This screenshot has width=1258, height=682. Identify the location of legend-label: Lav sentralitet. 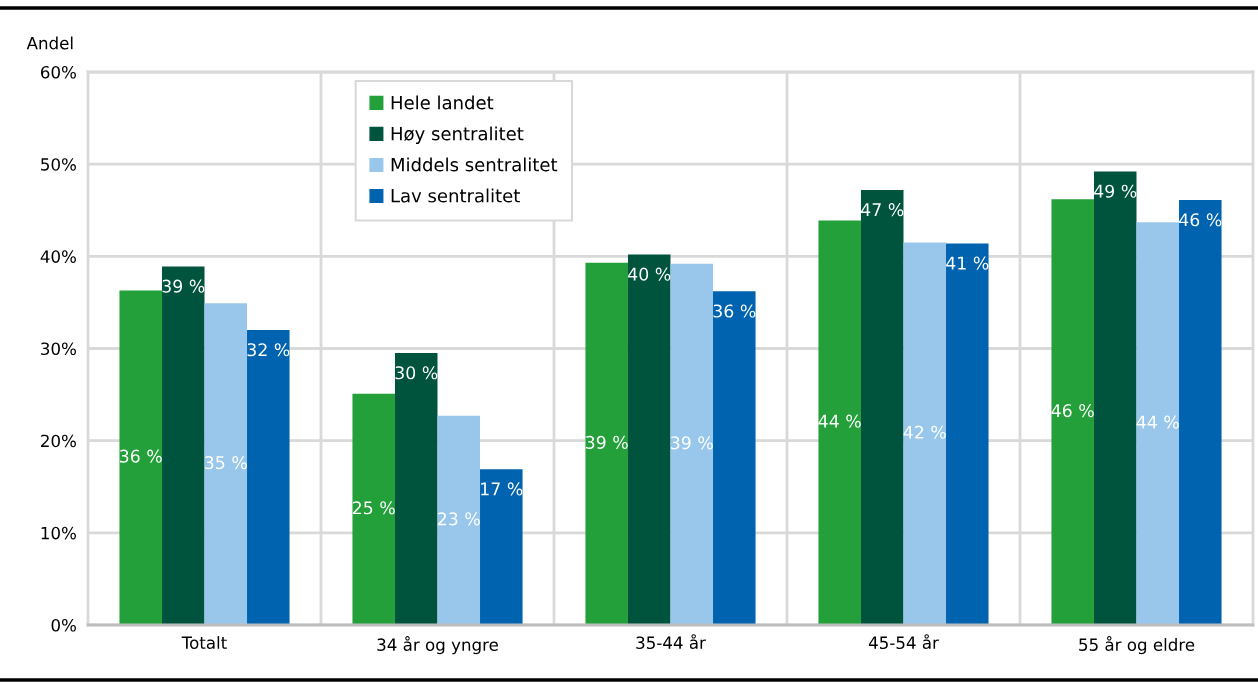
(455, 195).